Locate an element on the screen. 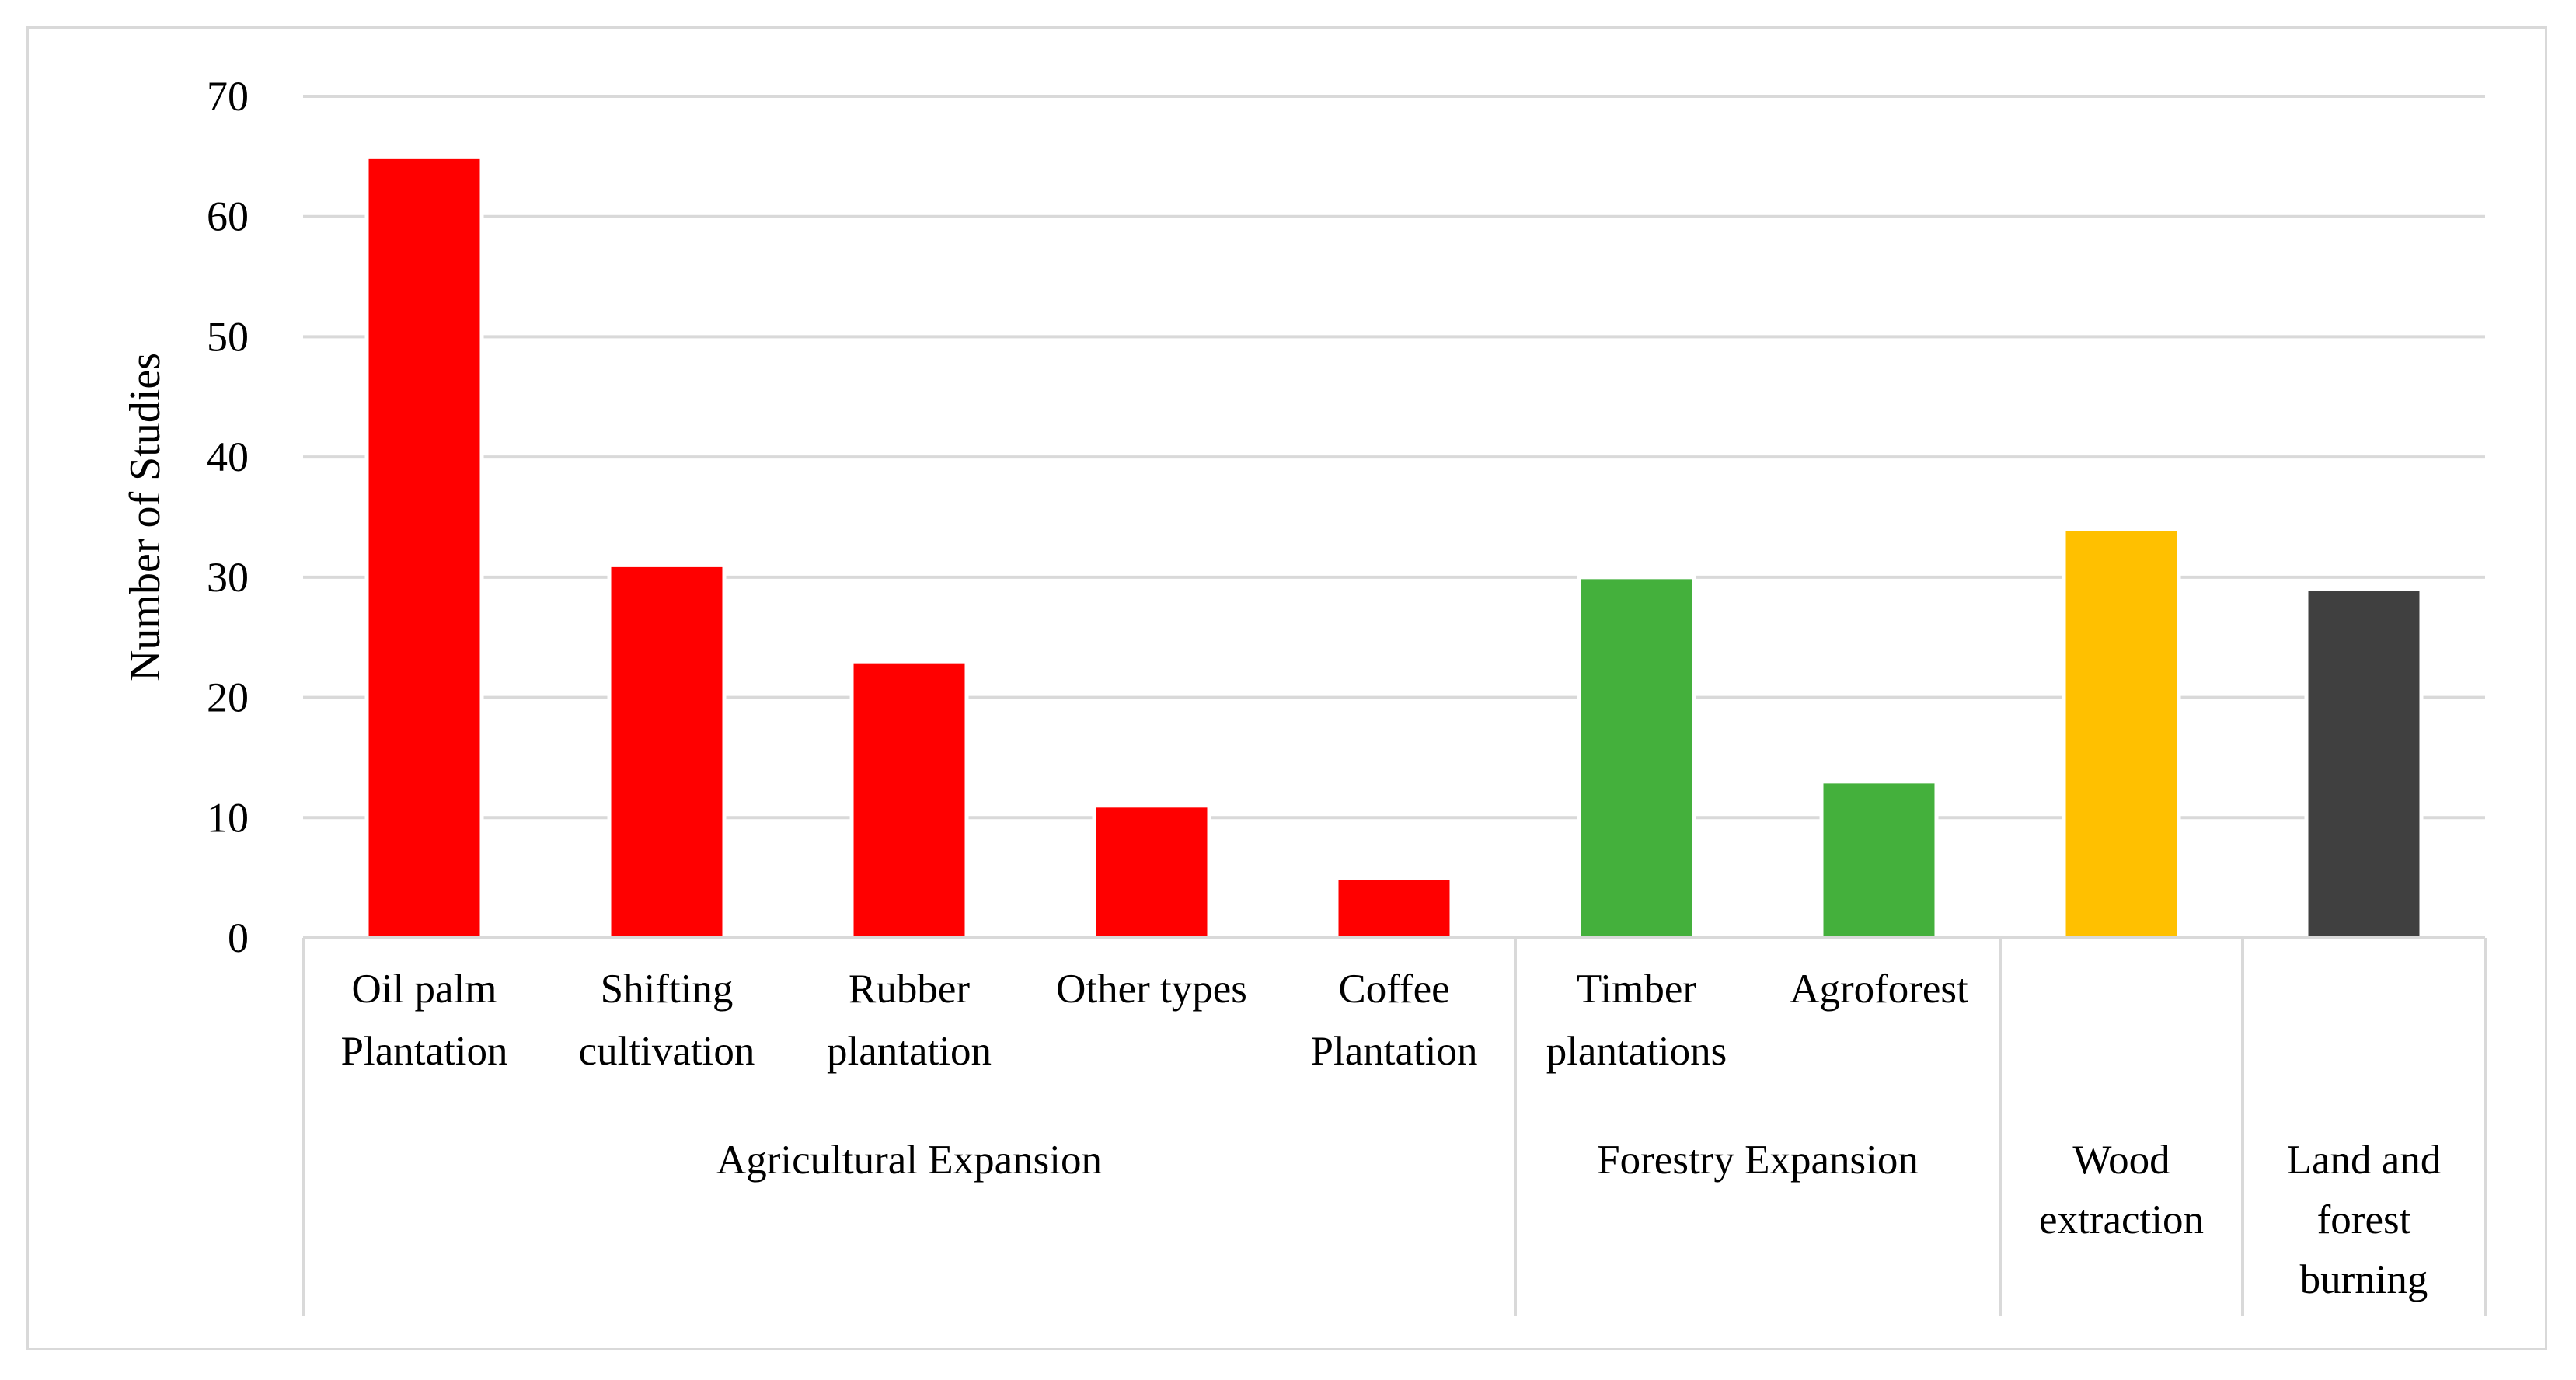 This screenshot has width=2576, height=1380. y-tick-label: 0 is located at coordinates (238, 938).